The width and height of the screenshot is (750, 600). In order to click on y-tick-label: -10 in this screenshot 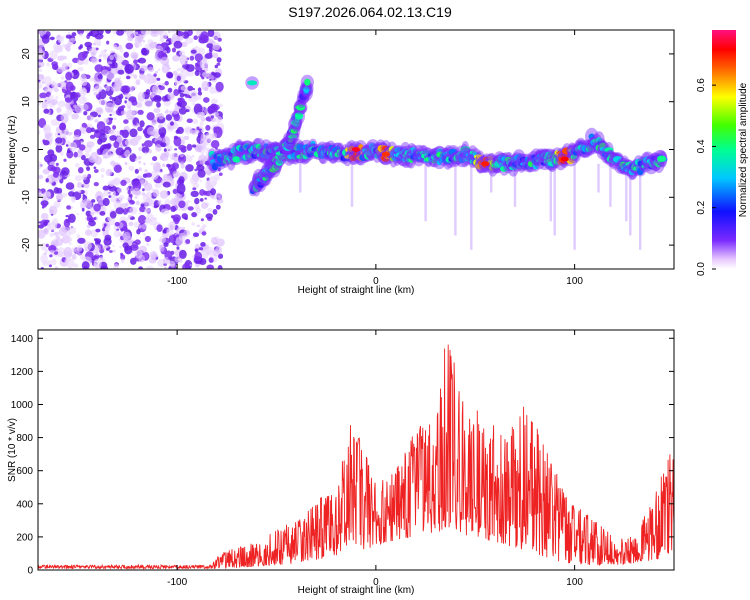, I will do `click(26, 197)`.